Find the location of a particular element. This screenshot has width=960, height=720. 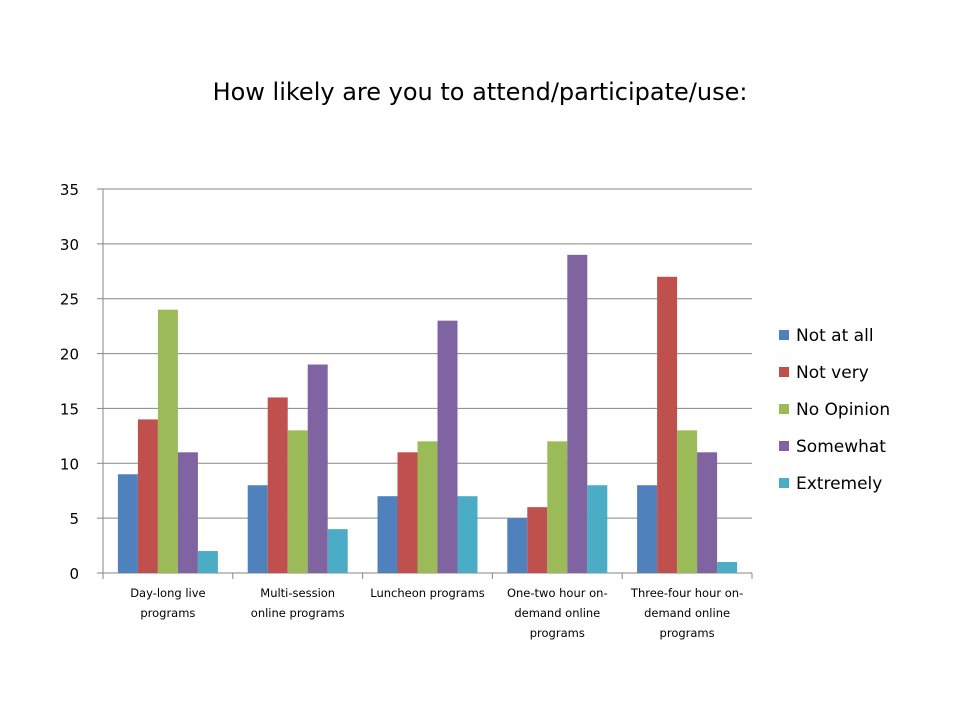

y-tick-label: 35 is located at coordinates (69, 190).